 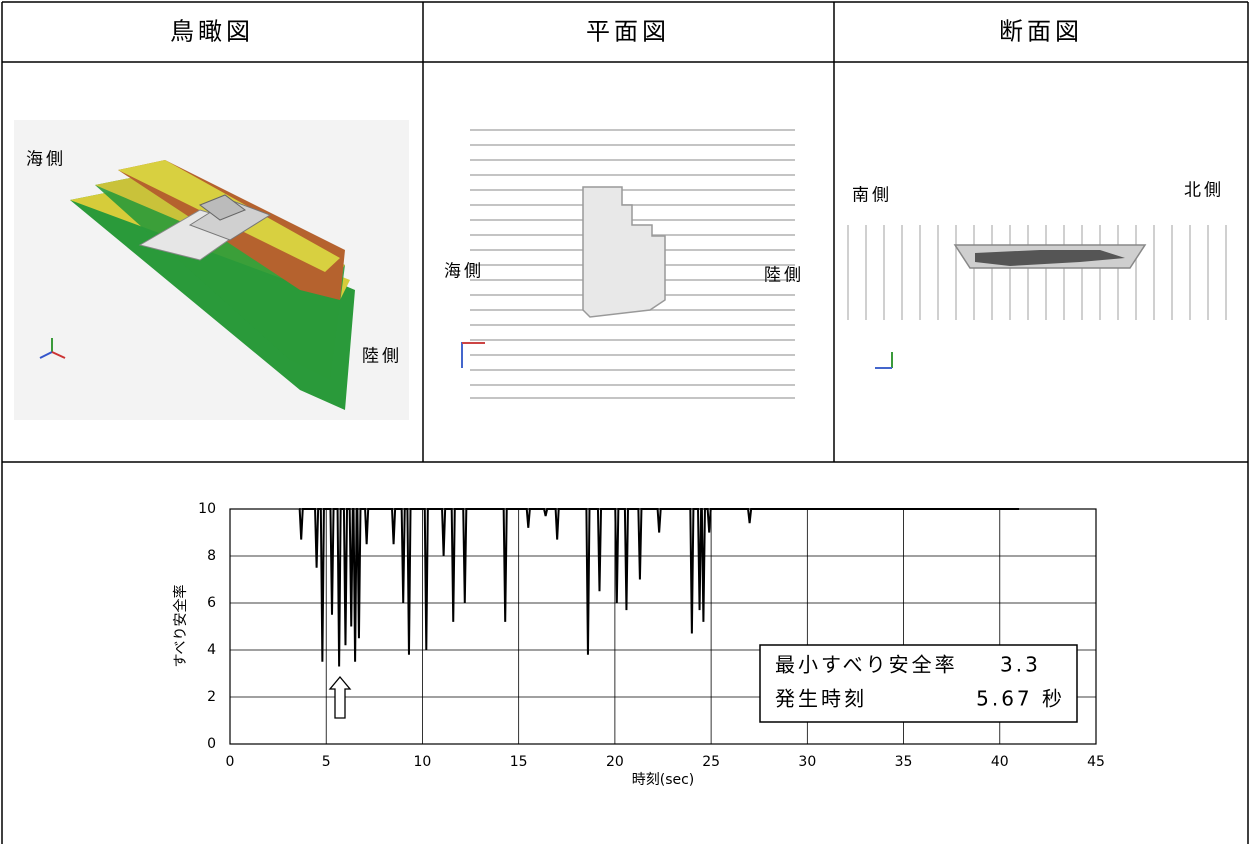 What do you see at coordinates (711, 762) in the screenshot?
I see `x-tick-label: 25` at bounding box center [711, 762].